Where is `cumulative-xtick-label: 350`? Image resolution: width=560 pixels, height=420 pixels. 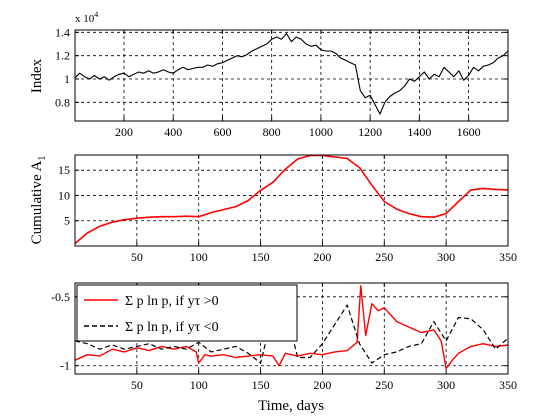
cumulative-xtick-label: 350 is located at coordinates (508, 257).